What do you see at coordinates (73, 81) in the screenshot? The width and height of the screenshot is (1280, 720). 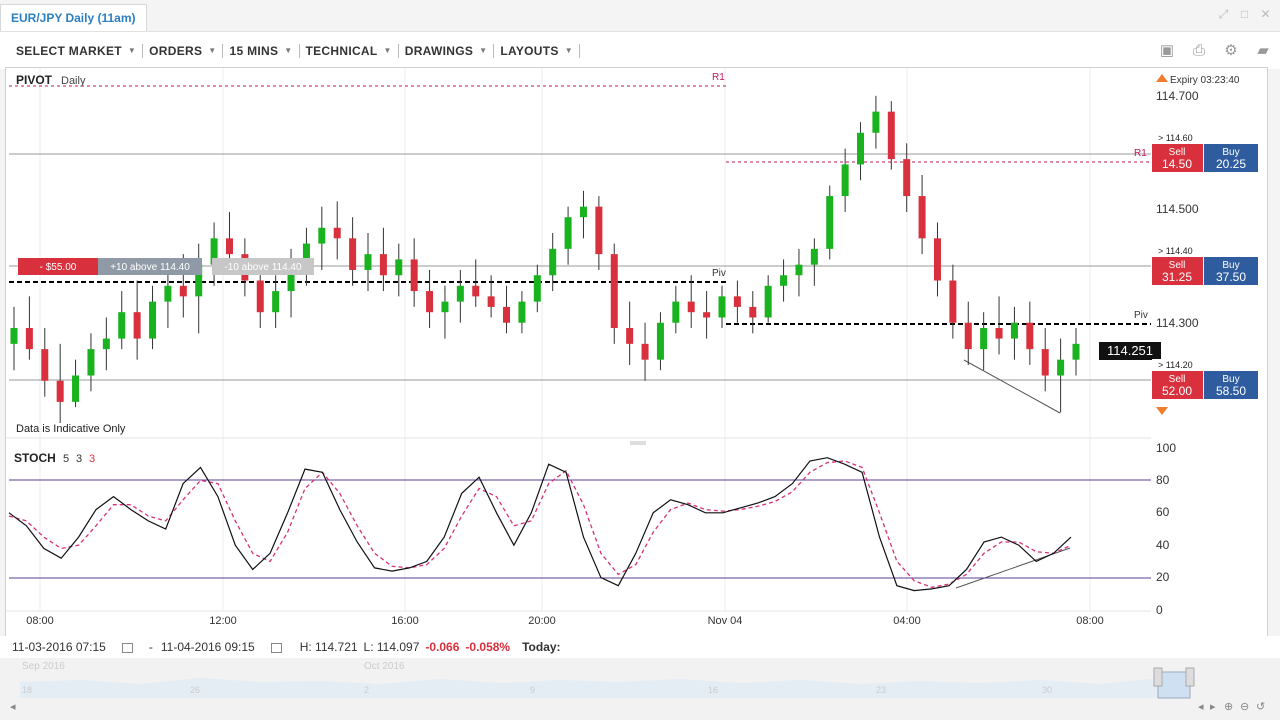 I see `indicator-period: Daily` at bounding box center [73, 81].